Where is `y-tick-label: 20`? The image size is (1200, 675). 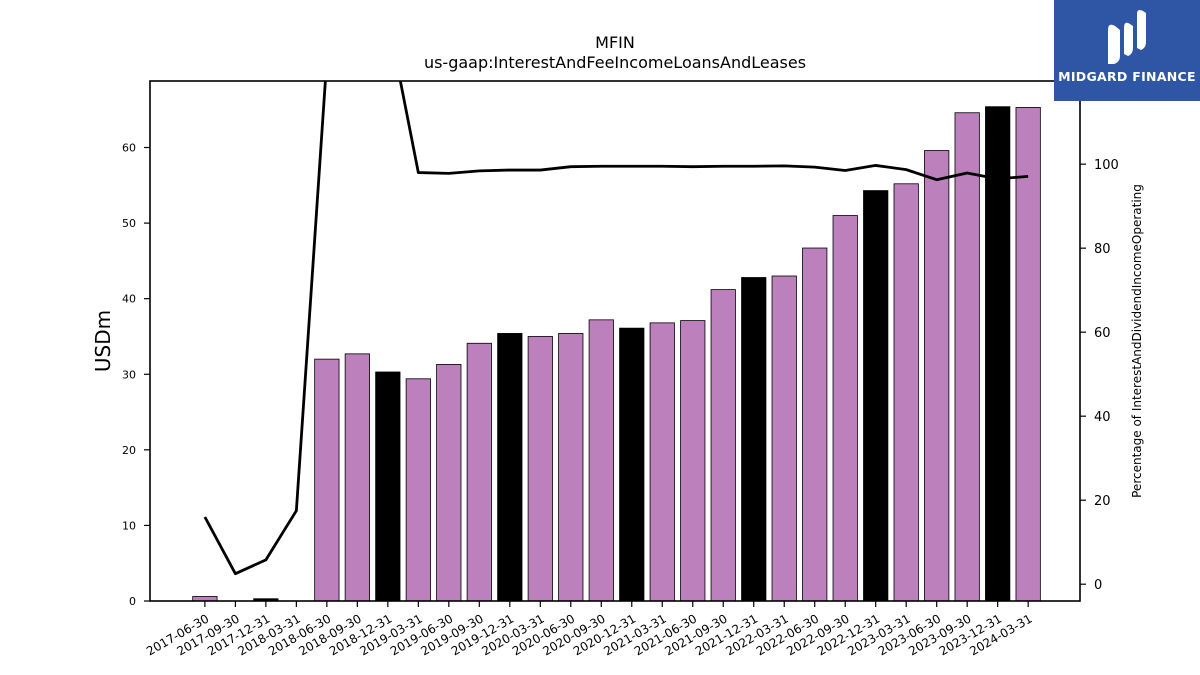
y-tick-label: 20 is located at coordinates (129, 450).